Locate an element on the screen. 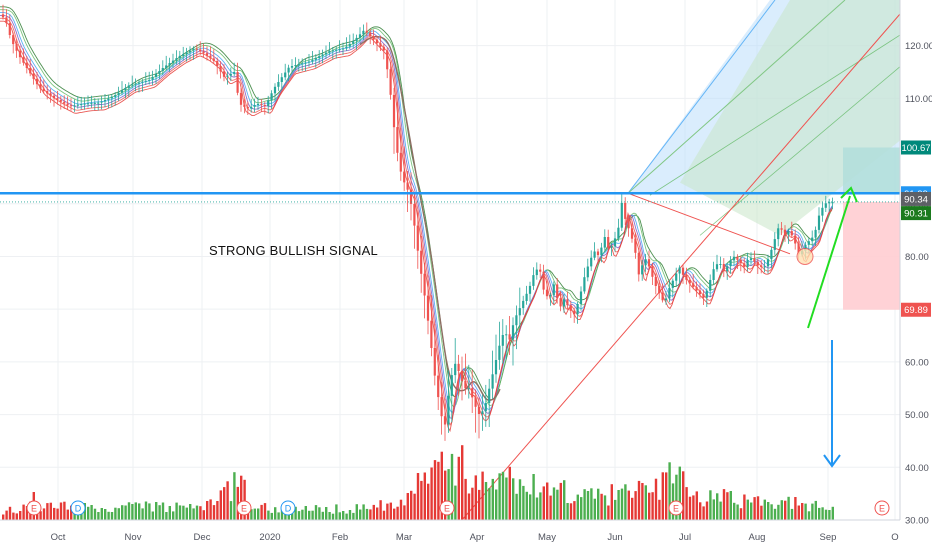  x-tick-label: 2020 is located at coordinates (269, 537).